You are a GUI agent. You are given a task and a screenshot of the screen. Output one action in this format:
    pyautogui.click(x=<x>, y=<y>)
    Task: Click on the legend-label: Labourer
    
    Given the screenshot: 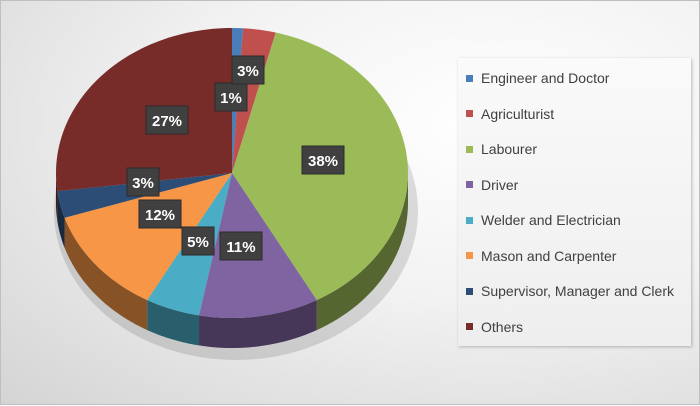 What is the action you would take?
    pyautogui.click(x=509, y=149)
    